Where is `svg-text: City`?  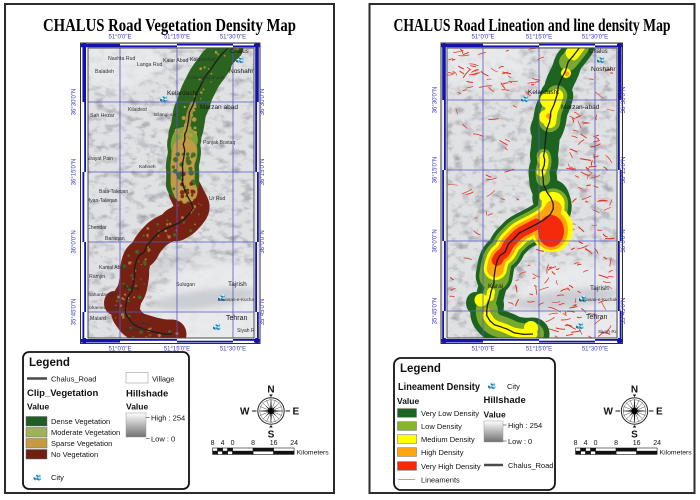
svg-text: City is located at coordinates (57, 477).